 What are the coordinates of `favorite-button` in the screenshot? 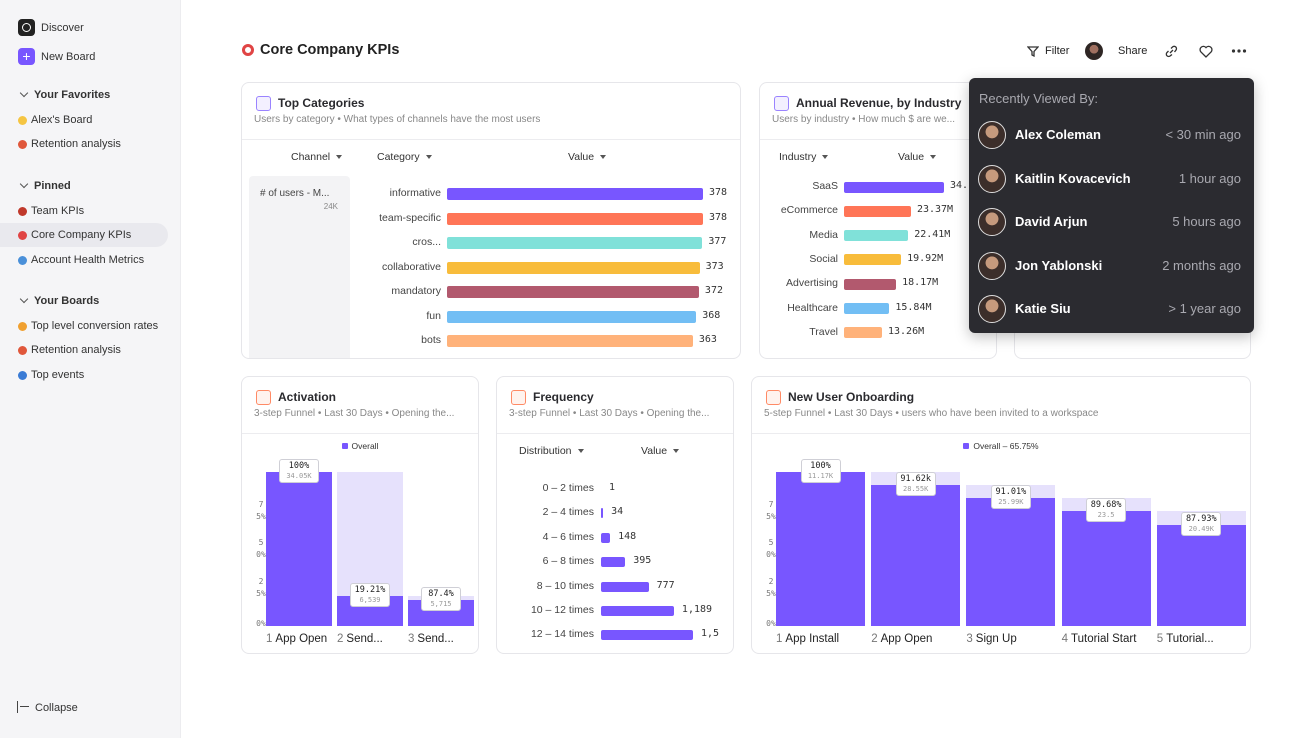 It's located at (1206, 51).